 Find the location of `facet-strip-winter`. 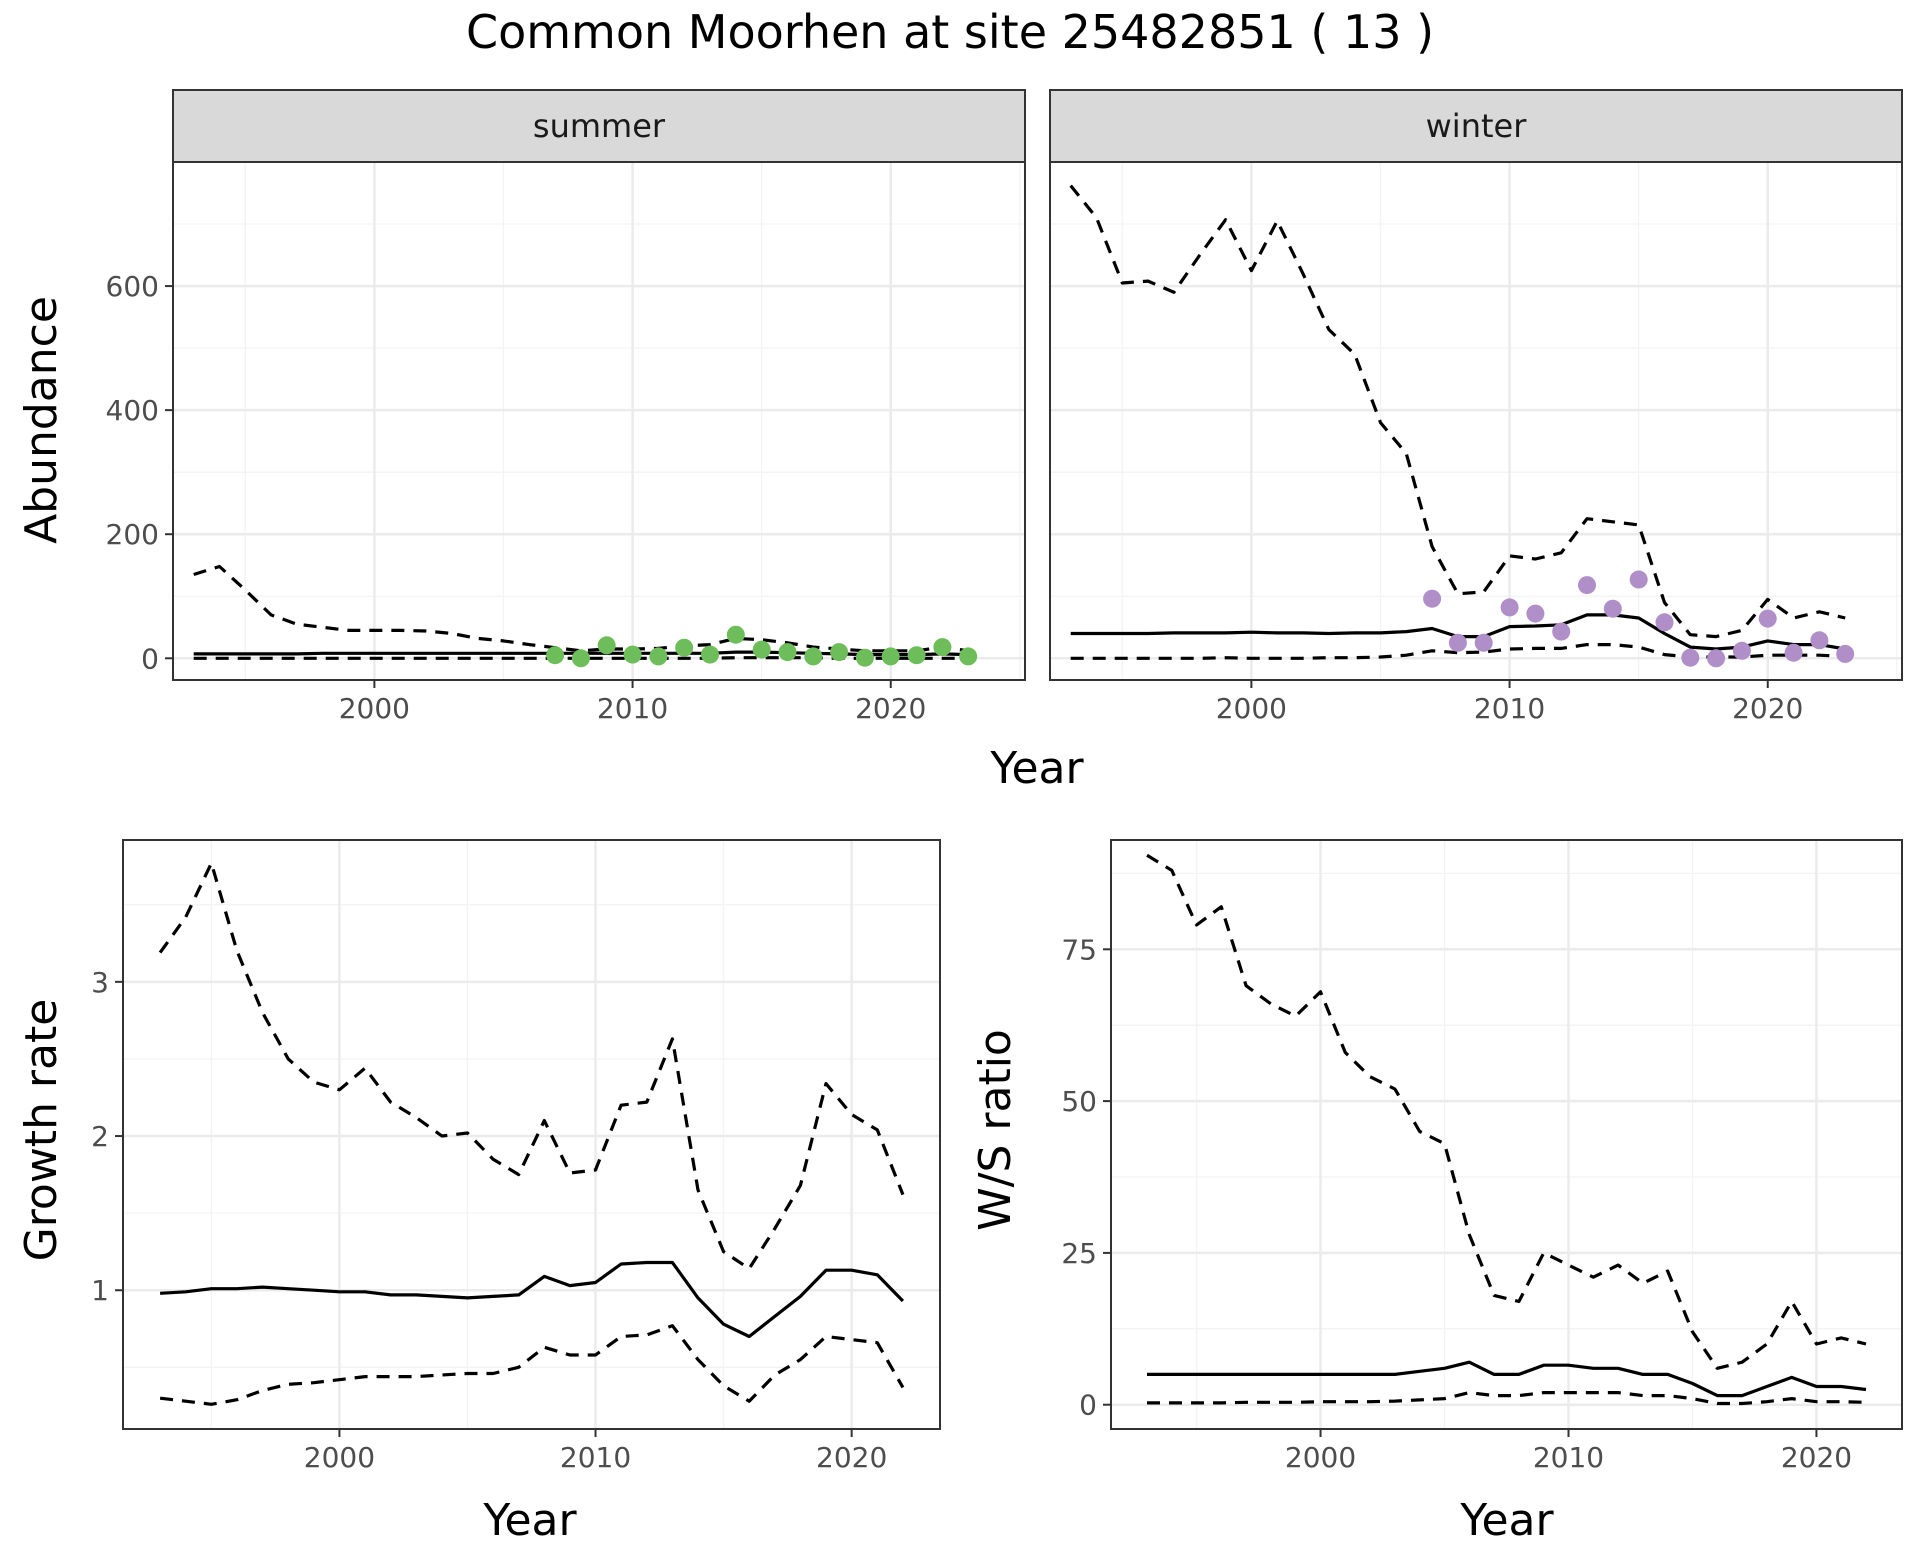

facet-strip-winter is located at coordinates (1476, 126).